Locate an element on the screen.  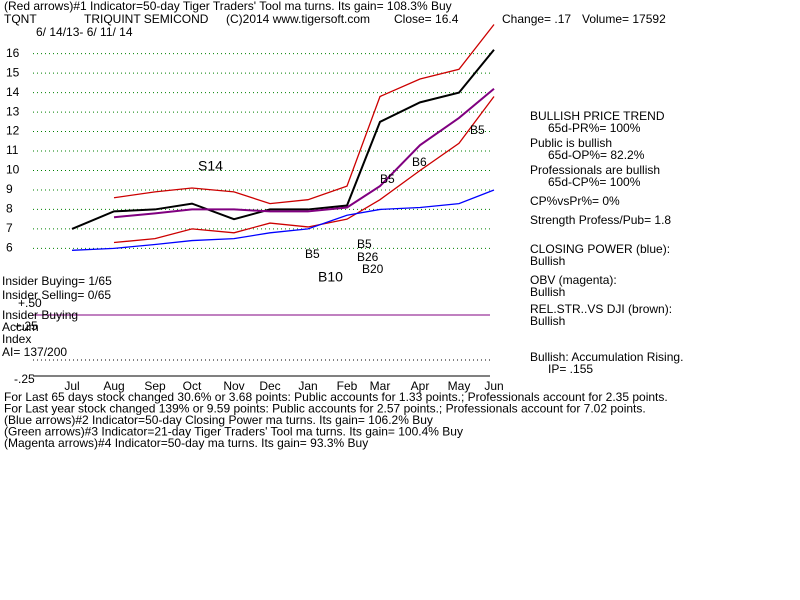
left-label: Insider Selling= 0/65 is located at coordinates (56, 295).